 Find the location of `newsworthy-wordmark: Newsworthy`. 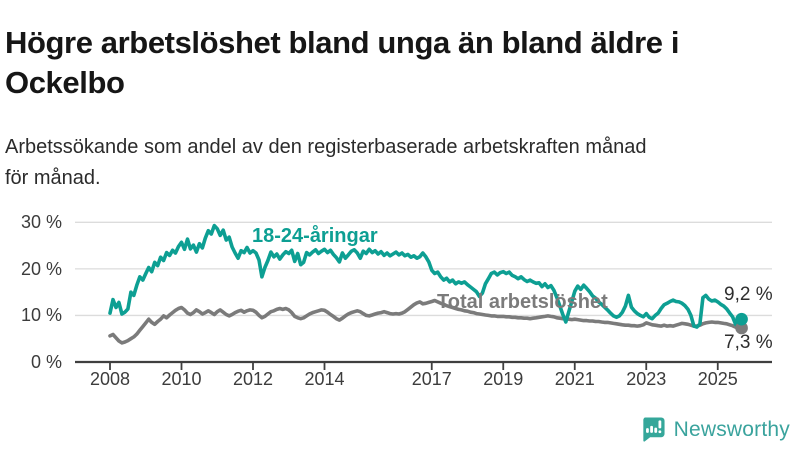

newsworthy-wordmark: Newsworthy is located at coordinates (731, 429).